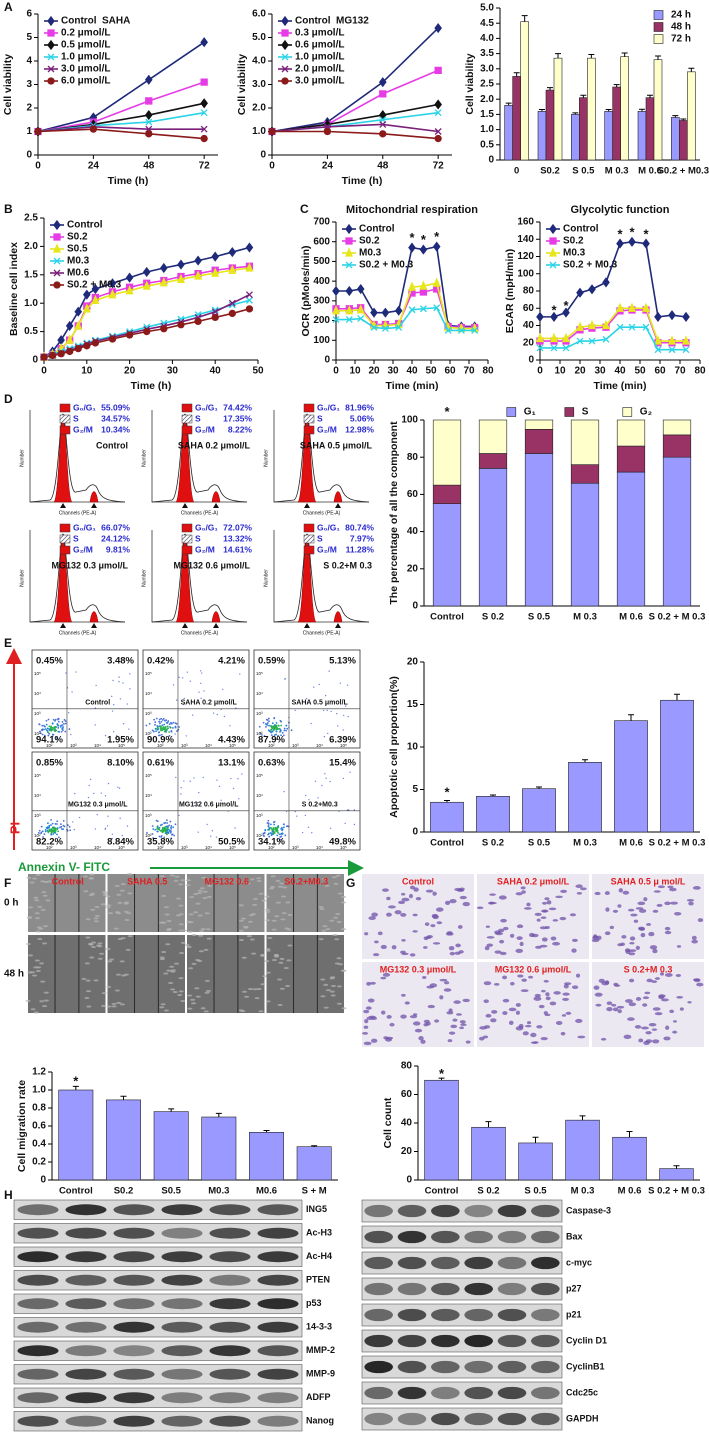  I want to click on y-tick-label: 1.5, so click(31, 274).